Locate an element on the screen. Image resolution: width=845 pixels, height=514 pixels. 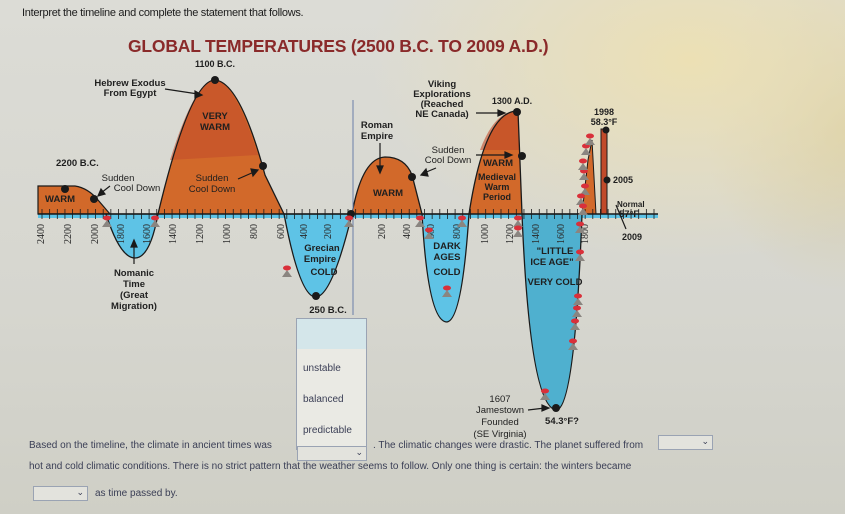
axis-tick-label-bc: 1800 is located at coordinates (121, 234).